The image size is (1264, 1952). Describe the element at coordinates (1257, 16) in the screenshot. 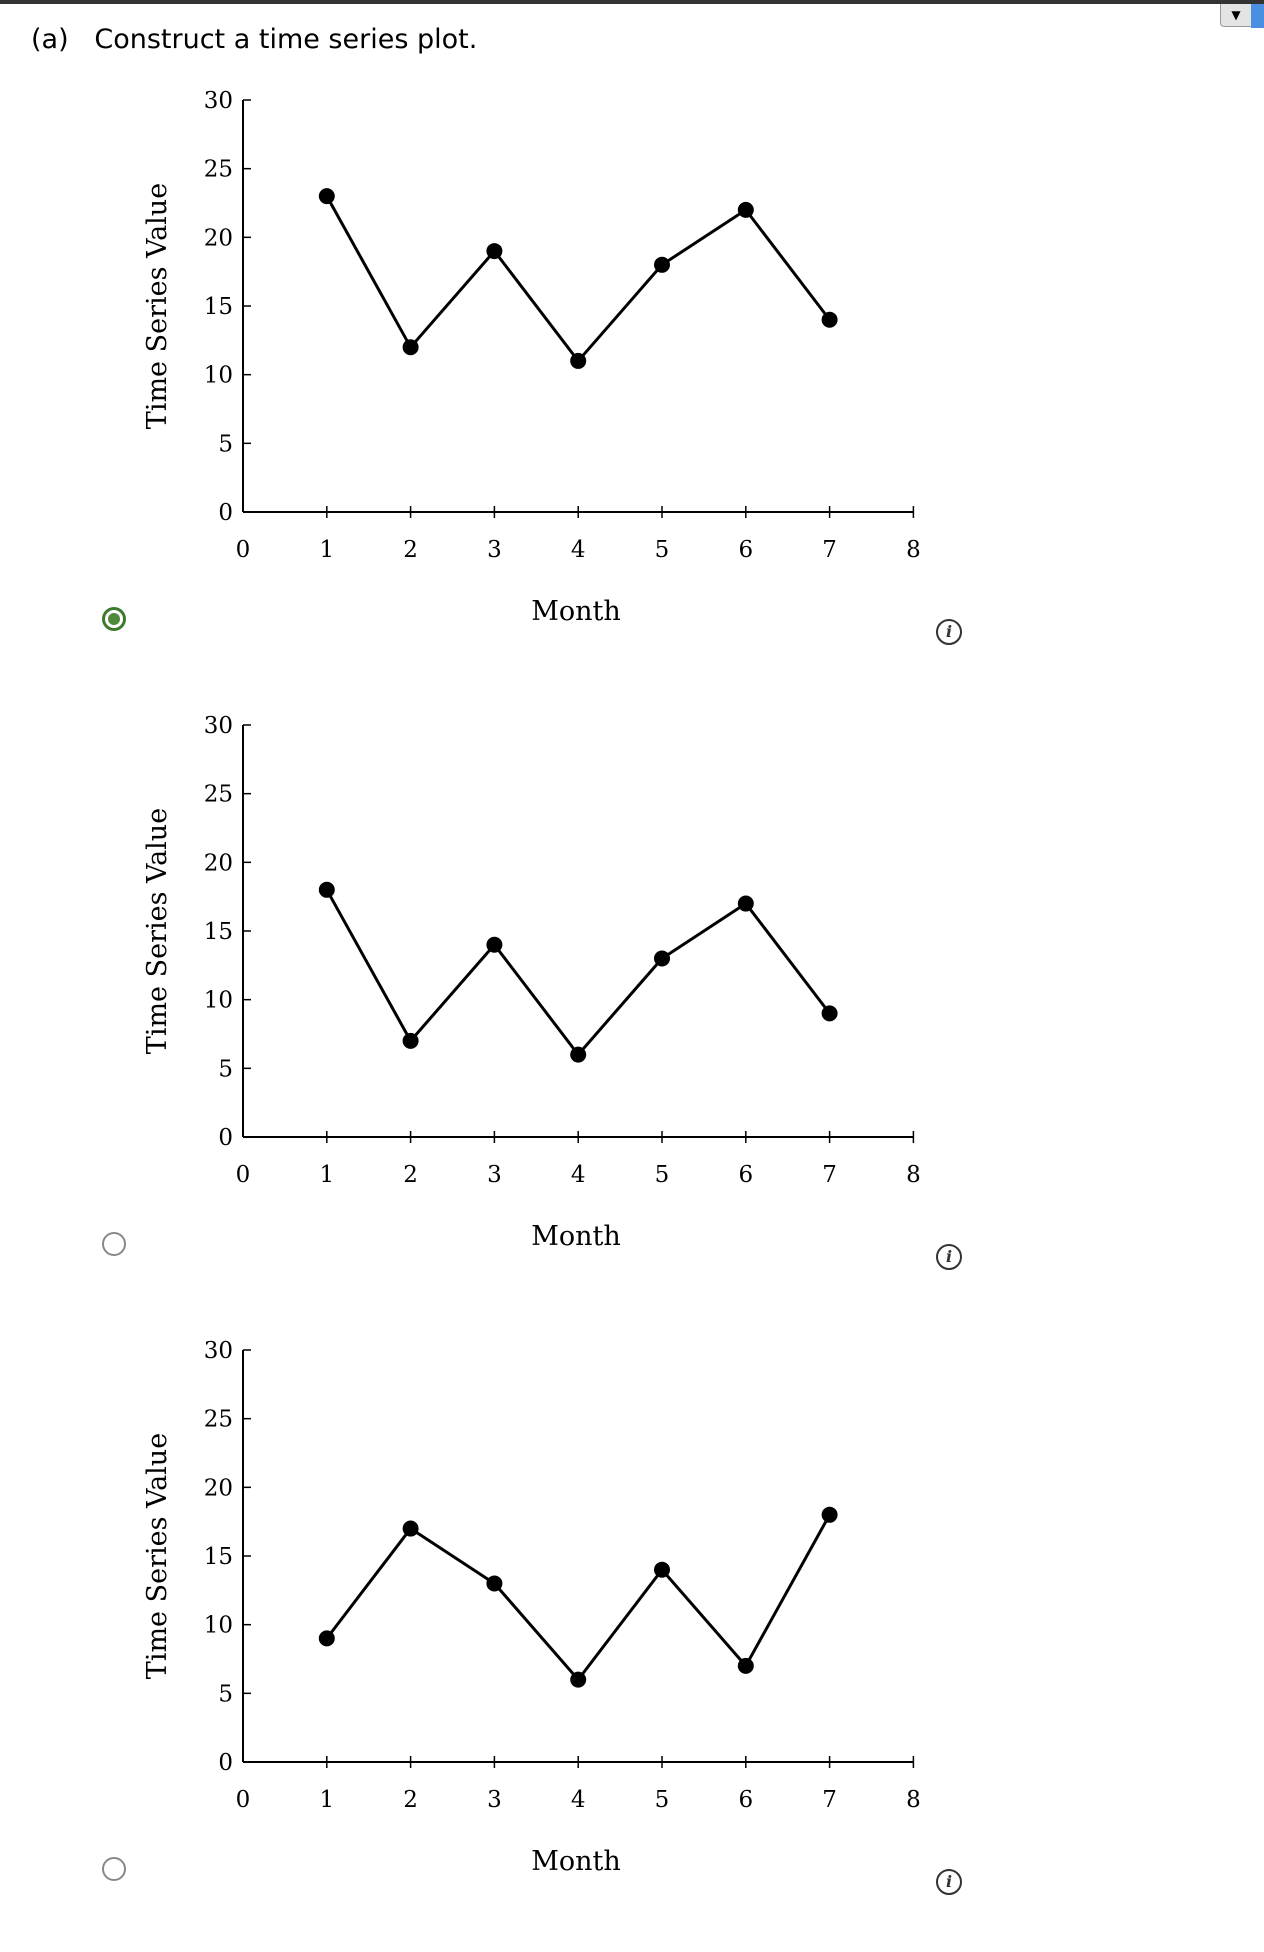

I see `scrollbar-accent` at that location.